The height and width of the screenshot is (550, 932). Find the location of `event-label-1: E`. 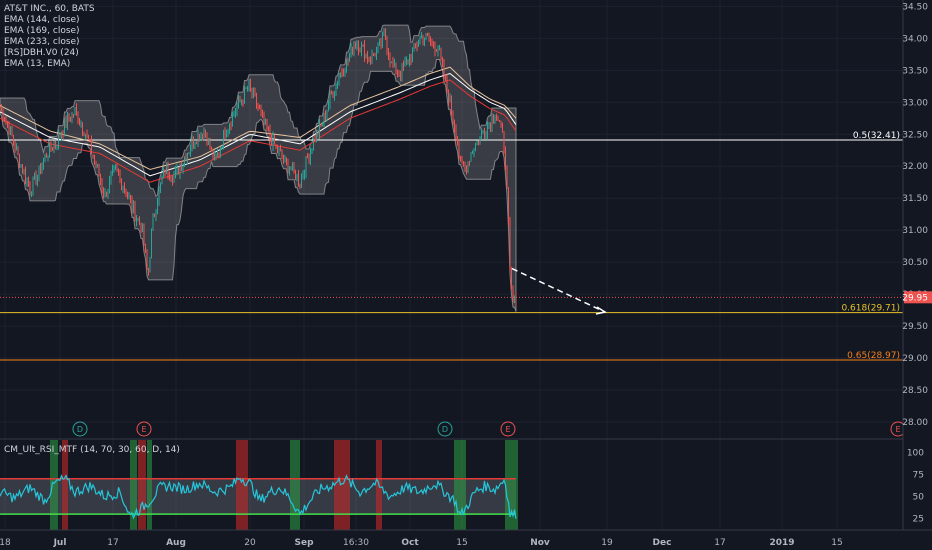

event-label-1: E is located at coordinates (143, 429).